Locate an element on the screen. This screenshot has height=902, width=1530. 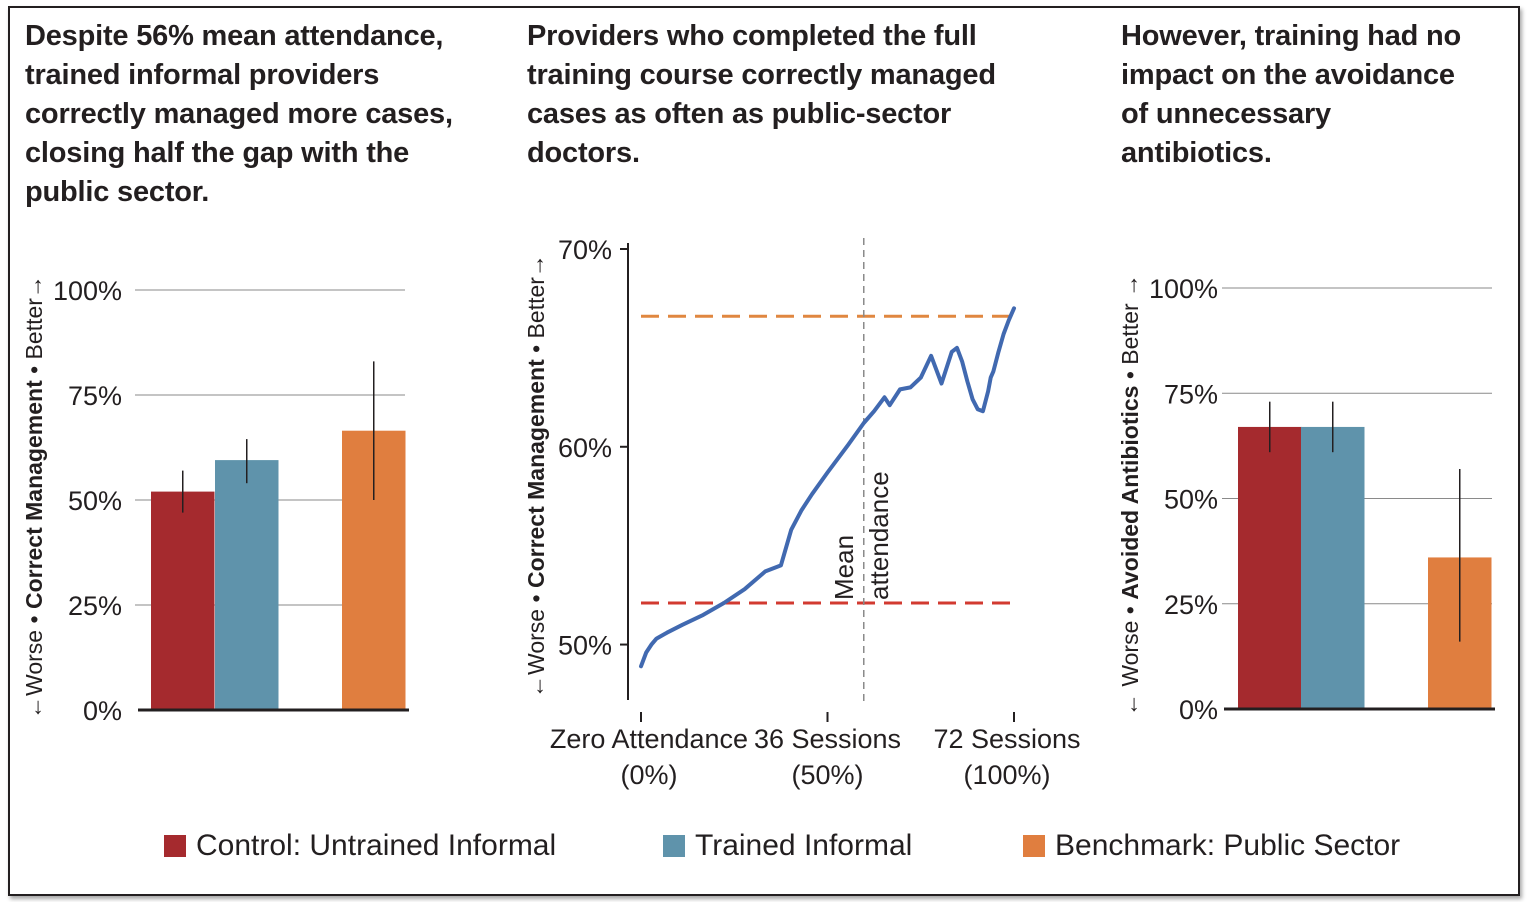
middle-chart-ytick-label: 70% is located at coordinates (585, 250).